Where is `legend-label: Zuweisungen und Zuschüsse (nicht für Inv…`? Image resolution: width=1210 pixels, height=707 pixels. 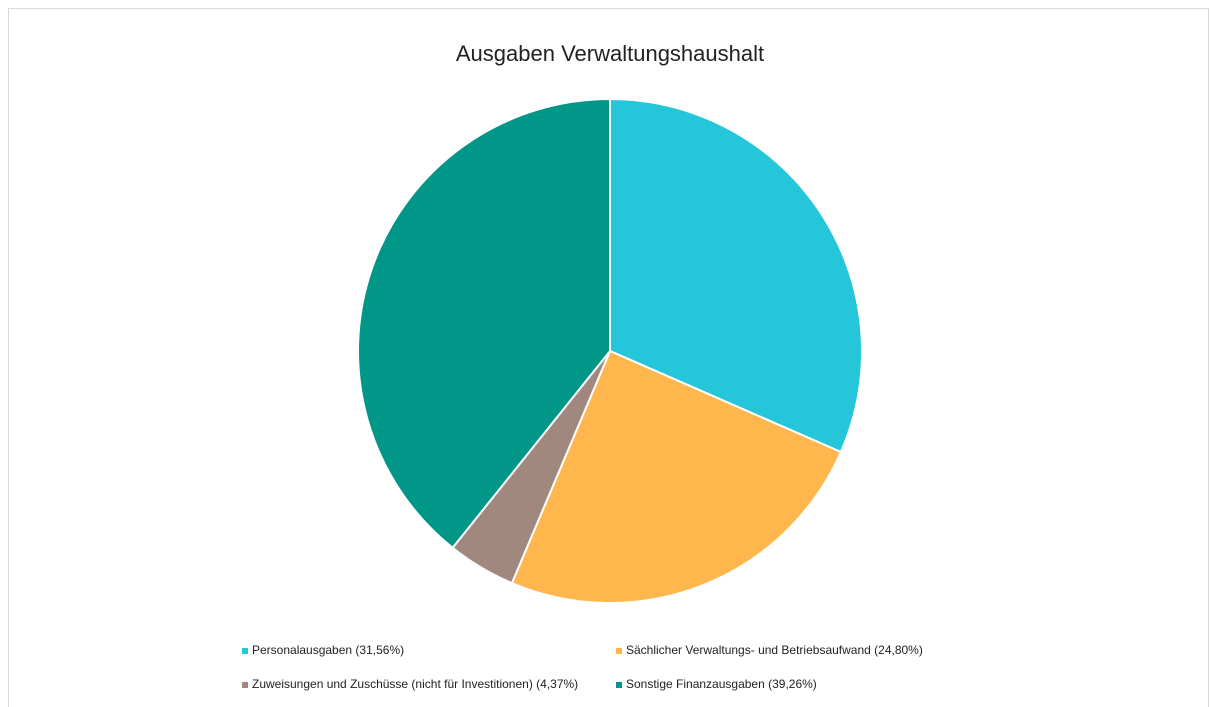
legend-label: Zuweisungen und Zuschüsse (nicht für Inv… is located at coordinates (415, 684).